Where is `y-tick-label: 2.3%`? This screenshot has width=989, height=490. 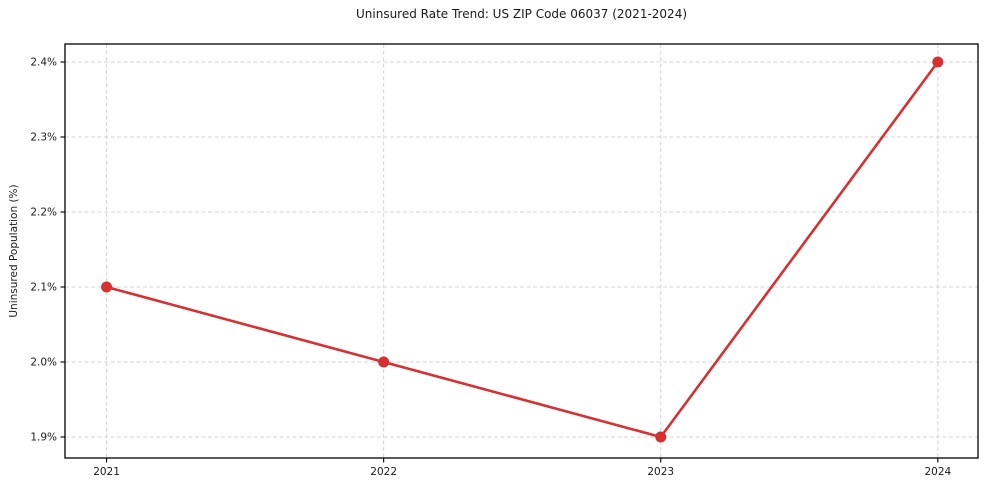 y-tick-label: 2.3% is located at coordinates (43, 138).